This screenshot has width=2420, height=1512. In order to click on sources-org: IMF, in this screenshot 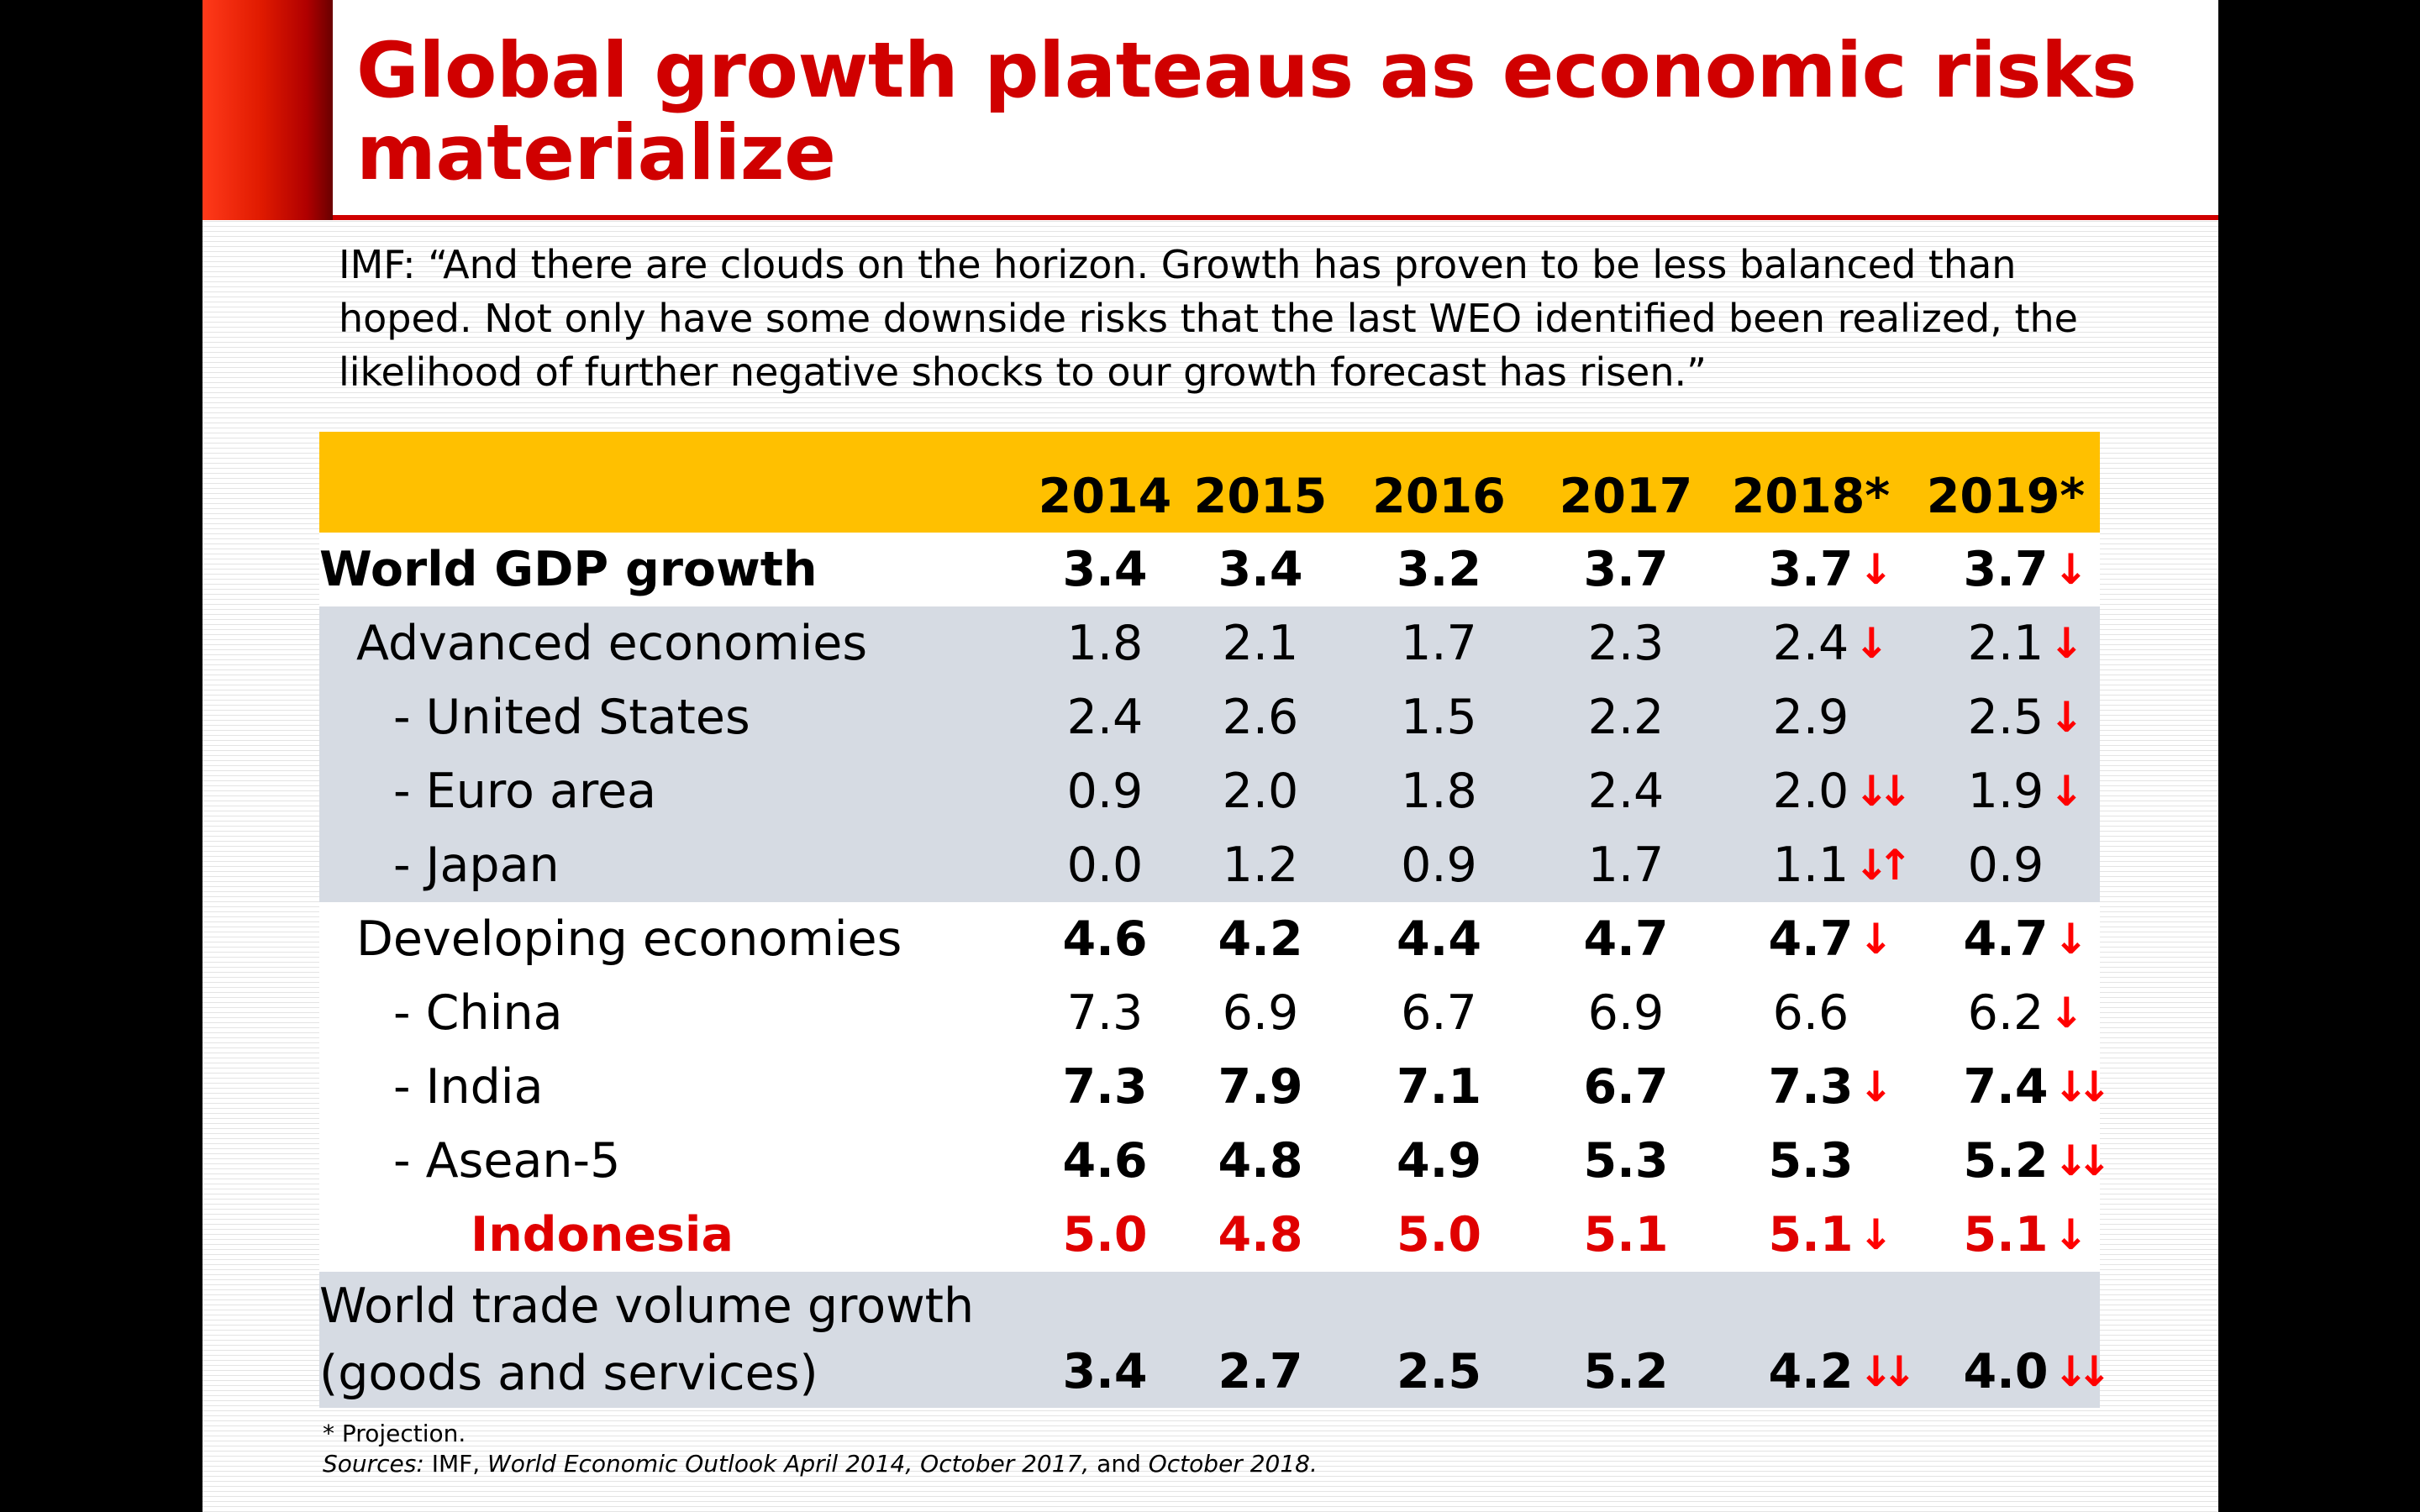, I will do `click(456, 1464)`.